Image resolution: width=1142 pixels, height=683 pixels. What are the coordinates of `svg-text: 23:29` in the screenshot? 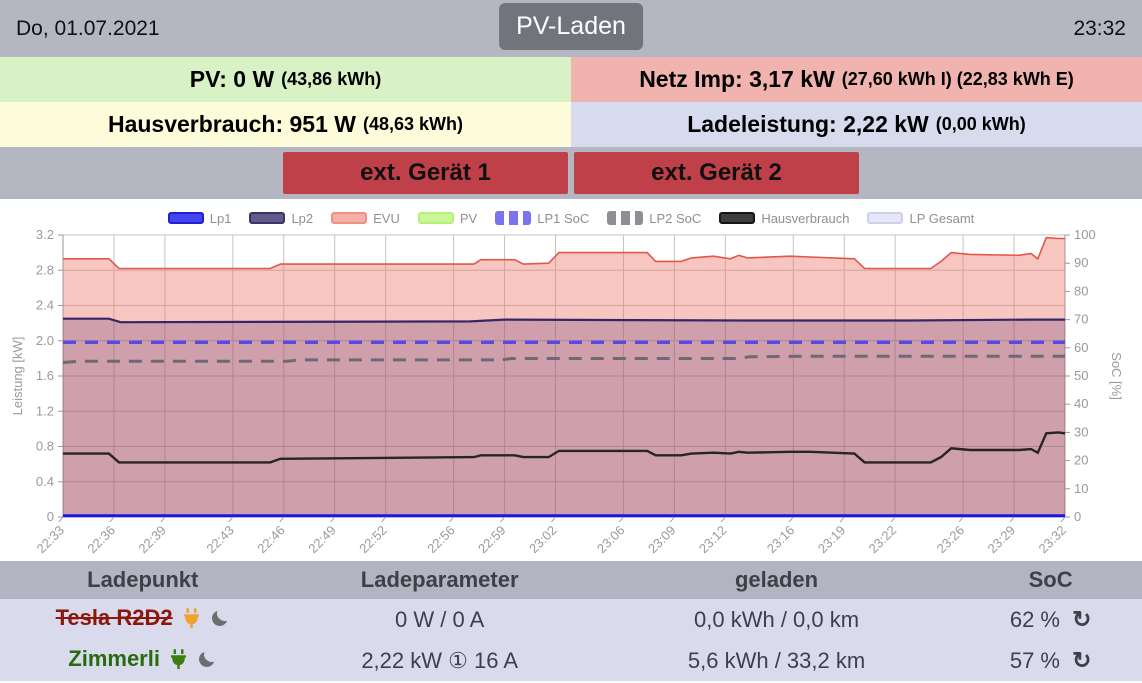 It's located at (1002, 540).